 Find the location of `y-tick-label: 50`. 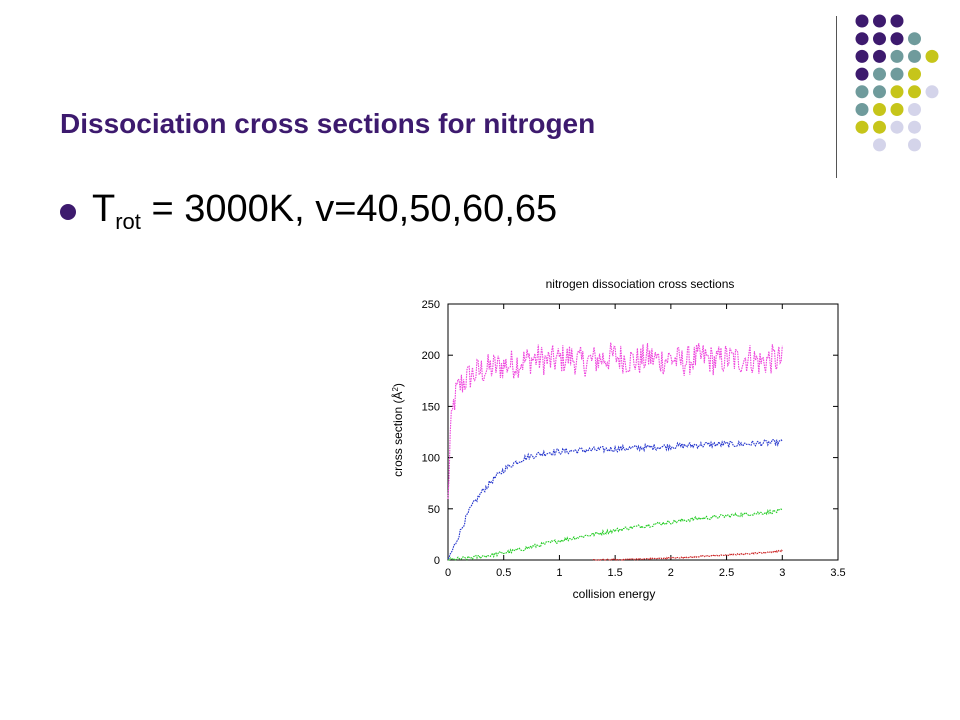

y-tick-label: 50 is located at coordinates (434, 510).